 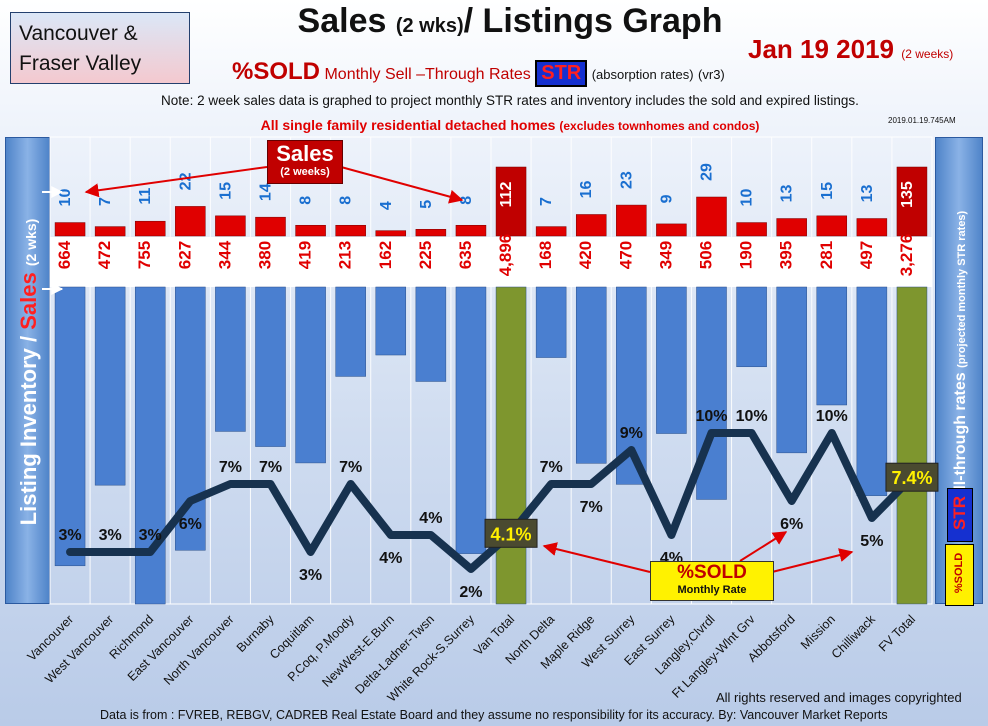 What do you see at coordinates (791, 524) in the screenshot?
I see `pct-label: 6%` at bounding box center [791, 524].